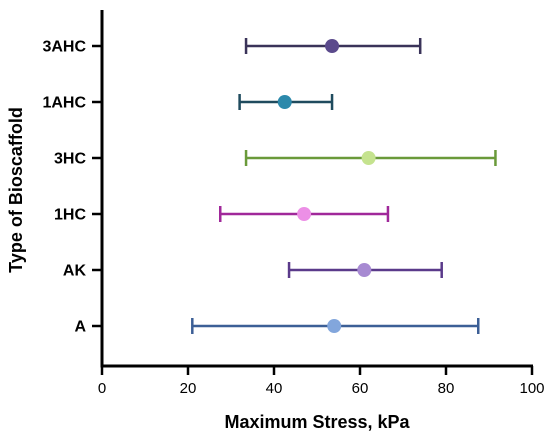  I want to click on error-bar-group-ak, so click(365, 270).